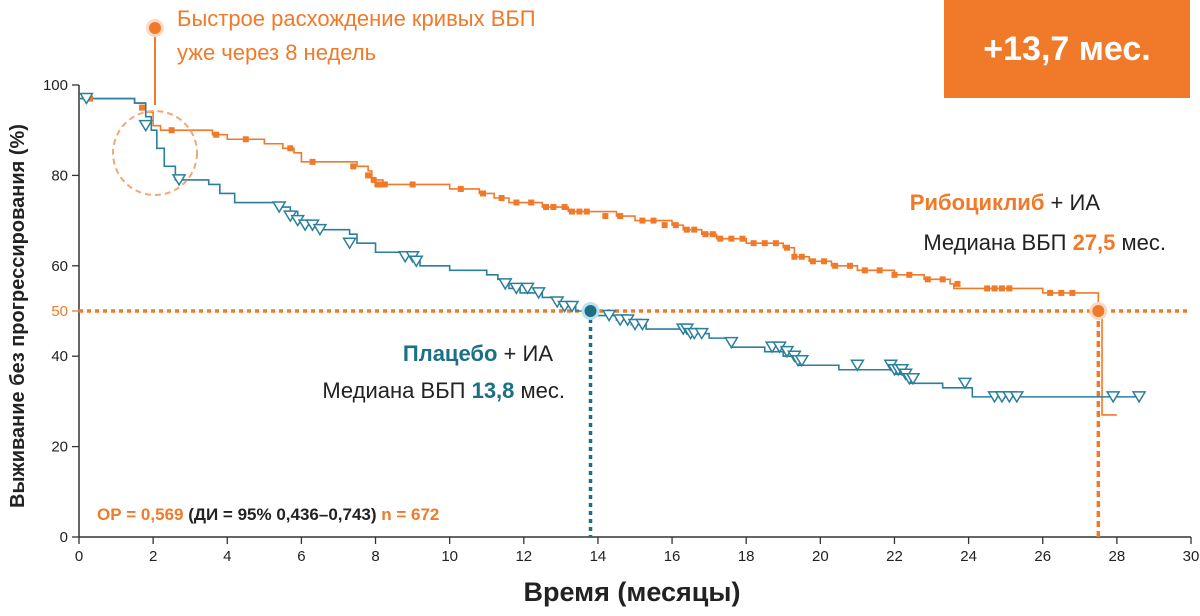  Describe the element at coordinates (59, 311) in the screenshot. I see `y-tick-label: 50` at that location.